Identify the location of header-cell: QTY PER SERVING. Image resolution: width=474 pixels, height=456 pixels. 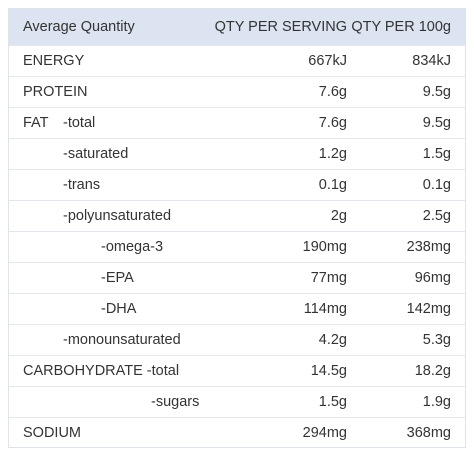
(280, 27).